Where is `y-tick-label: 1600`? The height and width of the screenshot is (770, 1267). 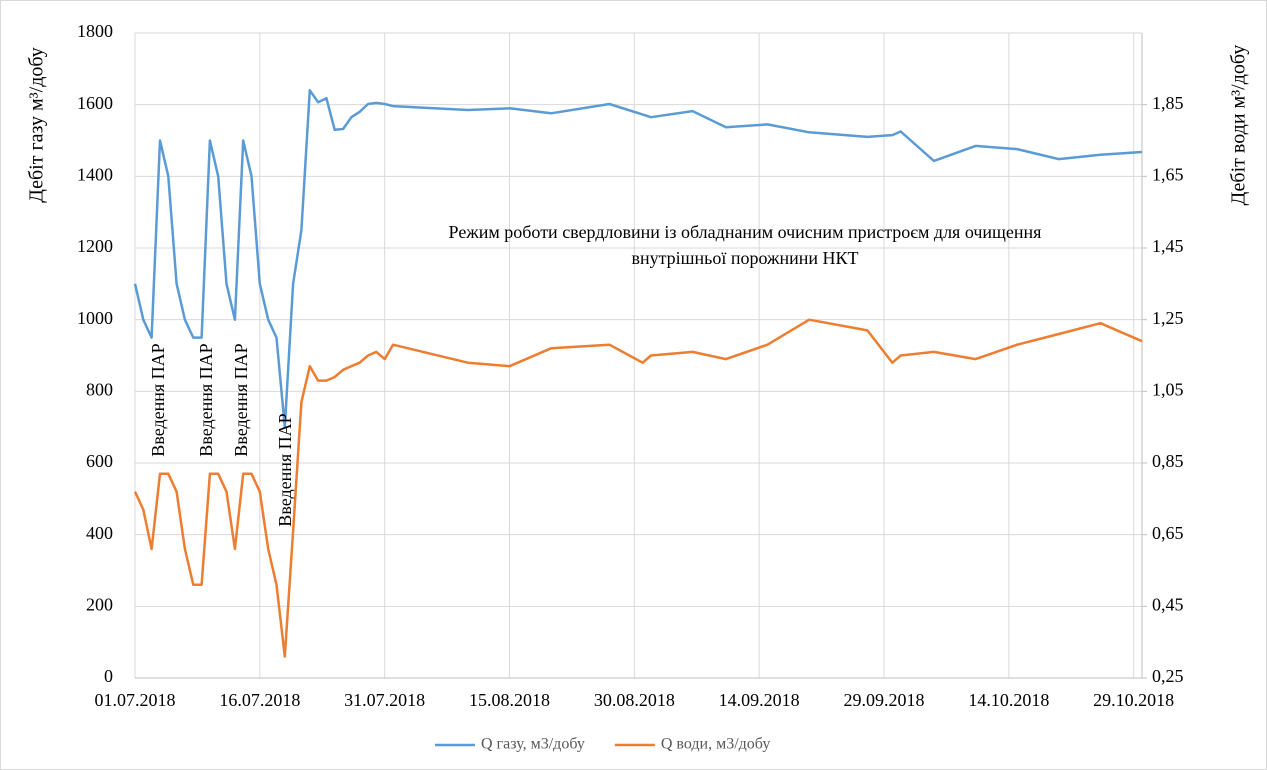
y-tick-label: 1600 is located at coordinates (95, 103).